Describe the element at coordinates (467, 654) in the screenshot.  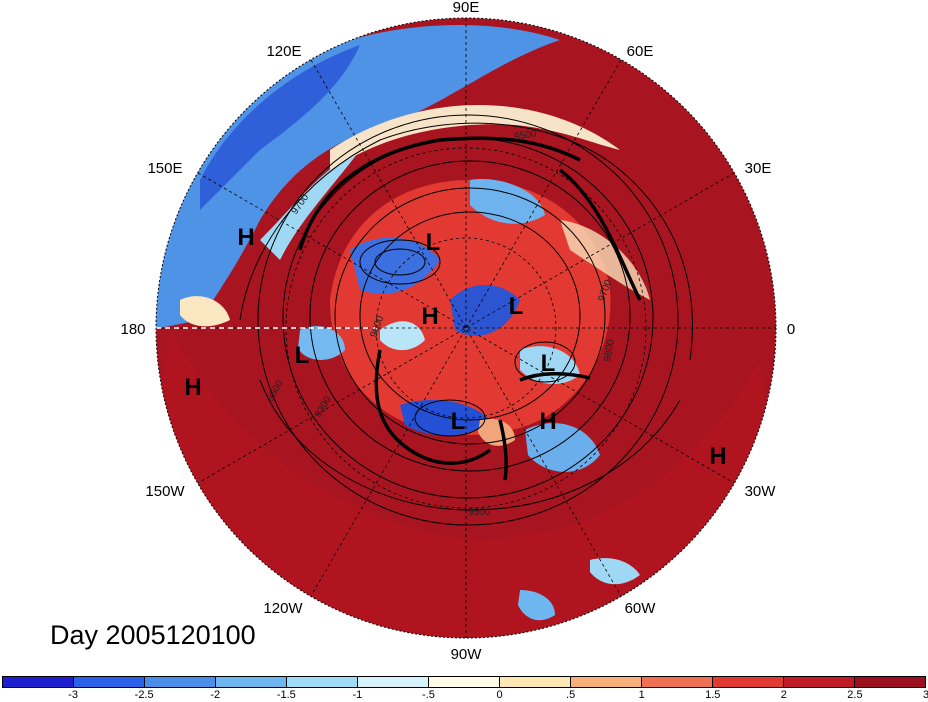
I see `lon-label-90w: 90W` at that location.